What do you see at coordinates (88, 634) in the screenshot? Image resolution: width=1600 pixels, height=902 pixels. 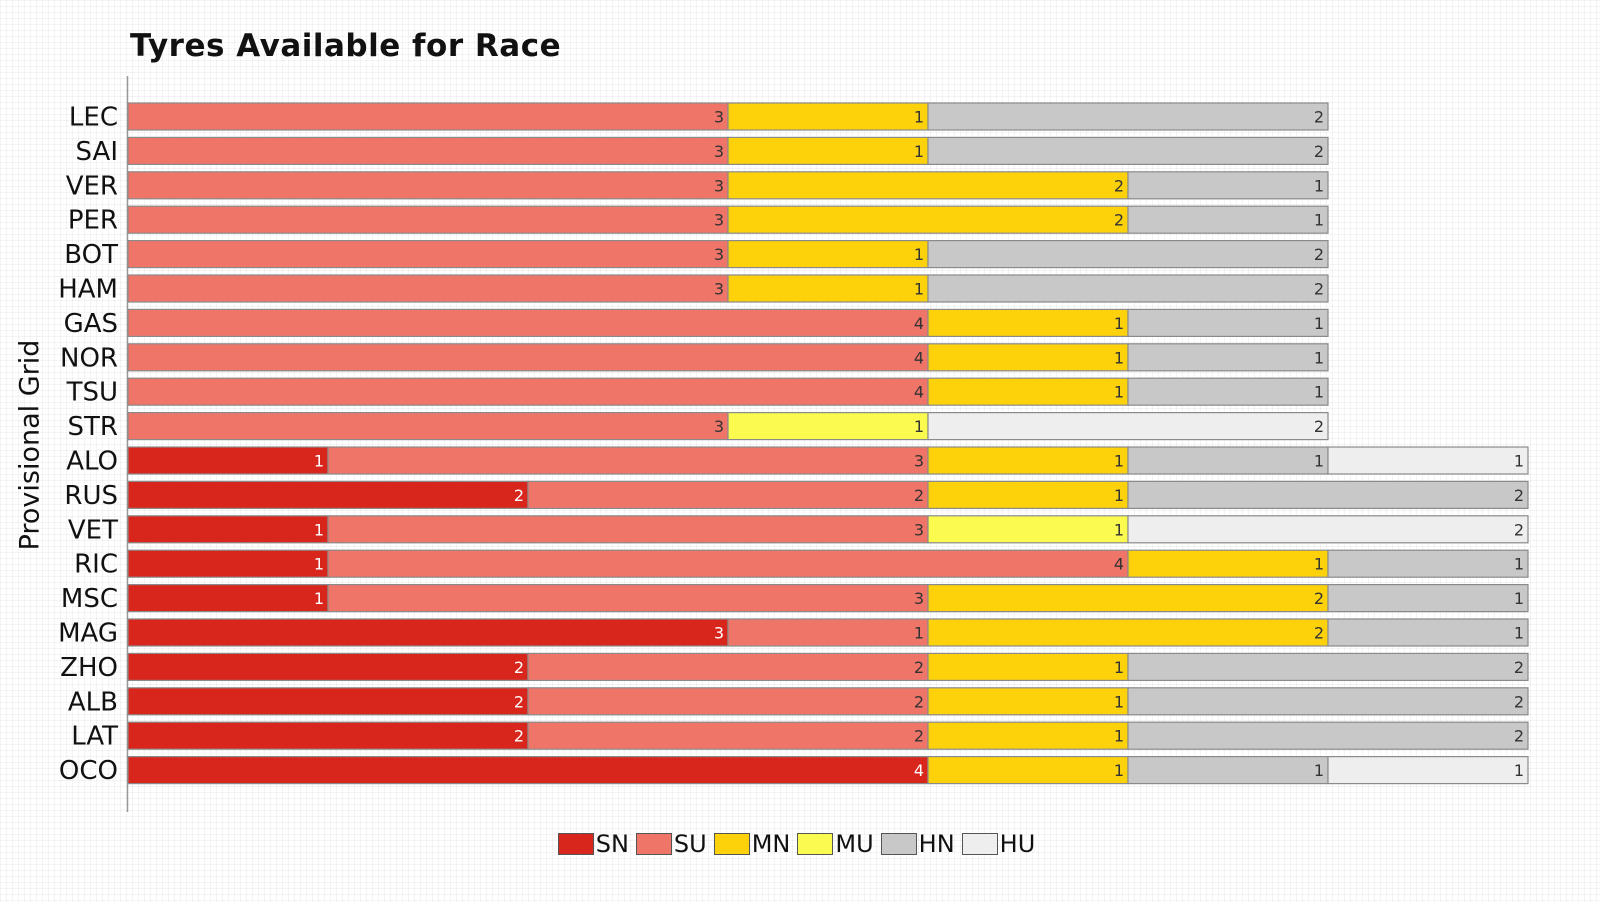 I see `y-tick-label: MAG` at bounding box center [88, 634].